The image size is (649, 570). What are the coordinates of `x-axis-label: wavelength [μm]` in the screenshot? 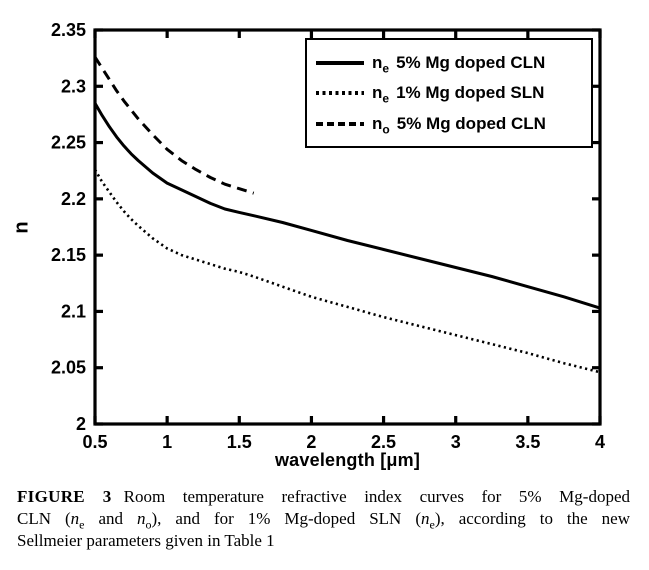 It's located at (347, 460).